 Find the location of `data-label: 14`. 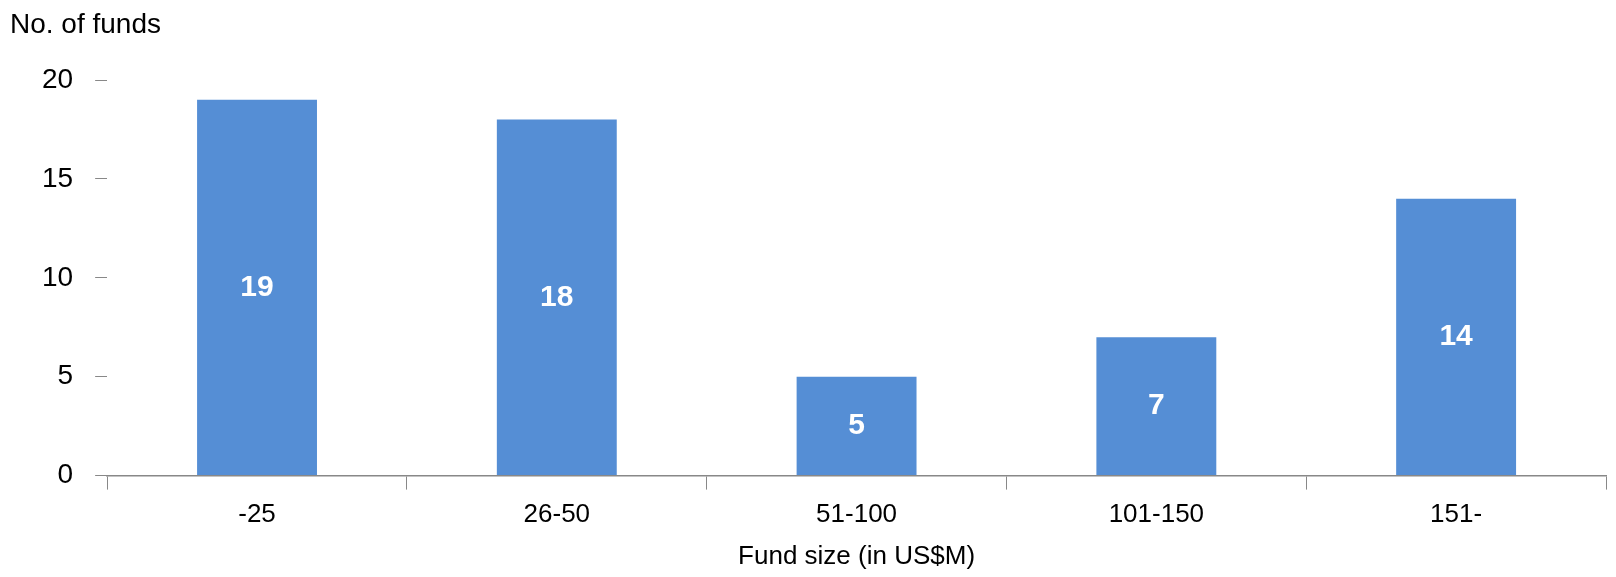

data-label: 14 is located at coordinates (1456, 335).